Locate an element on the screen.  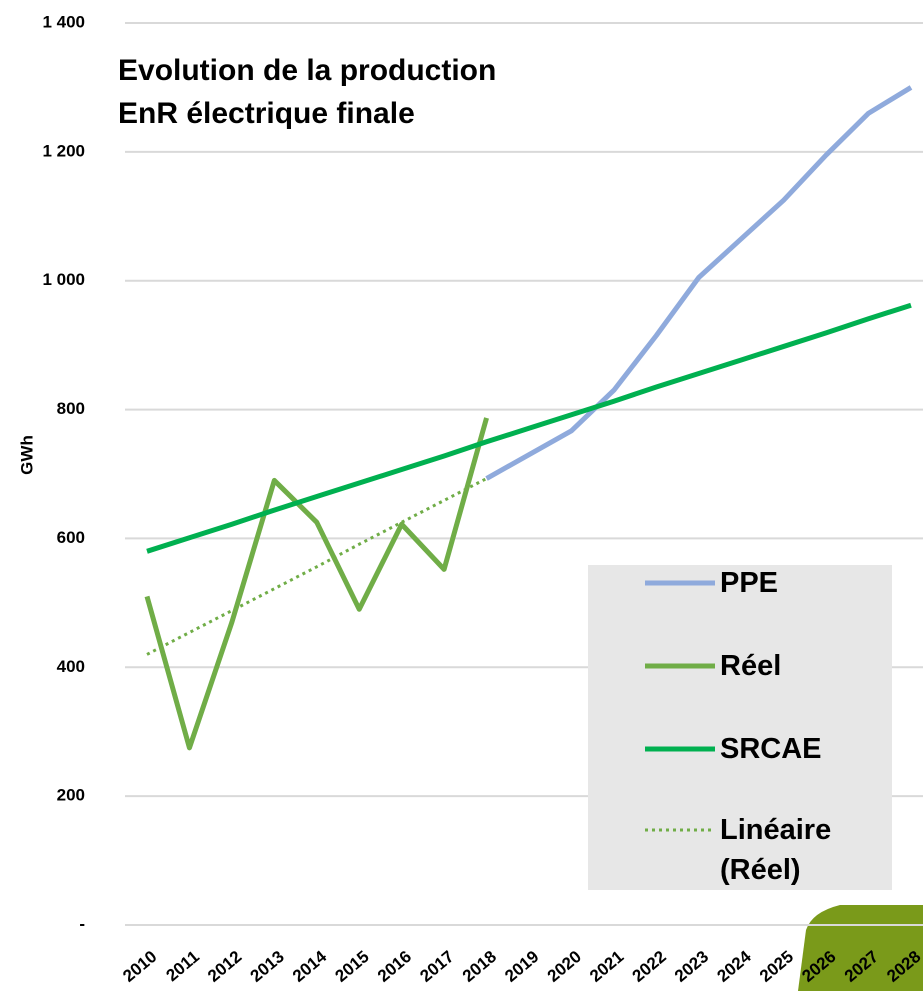
legend-label: PPE is located at coordinates (749, 583).